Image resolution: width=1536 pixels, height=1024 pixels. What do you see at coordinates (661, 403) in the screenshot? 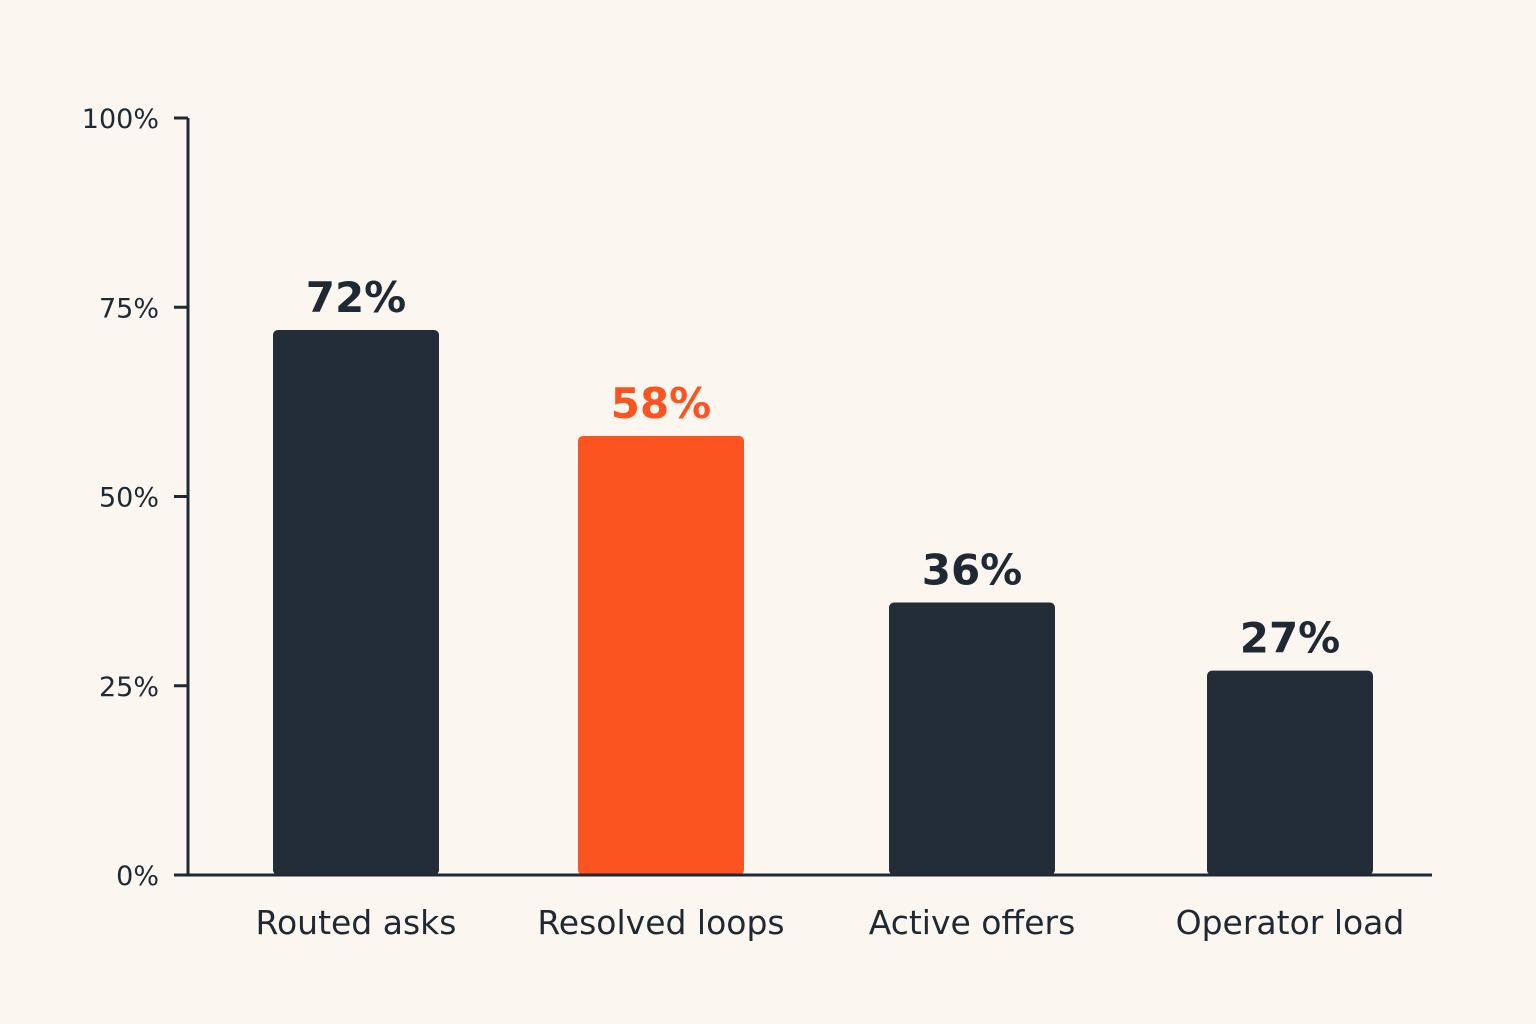
I see `bar-value-label: 58%` at bounding box center [661, 403].